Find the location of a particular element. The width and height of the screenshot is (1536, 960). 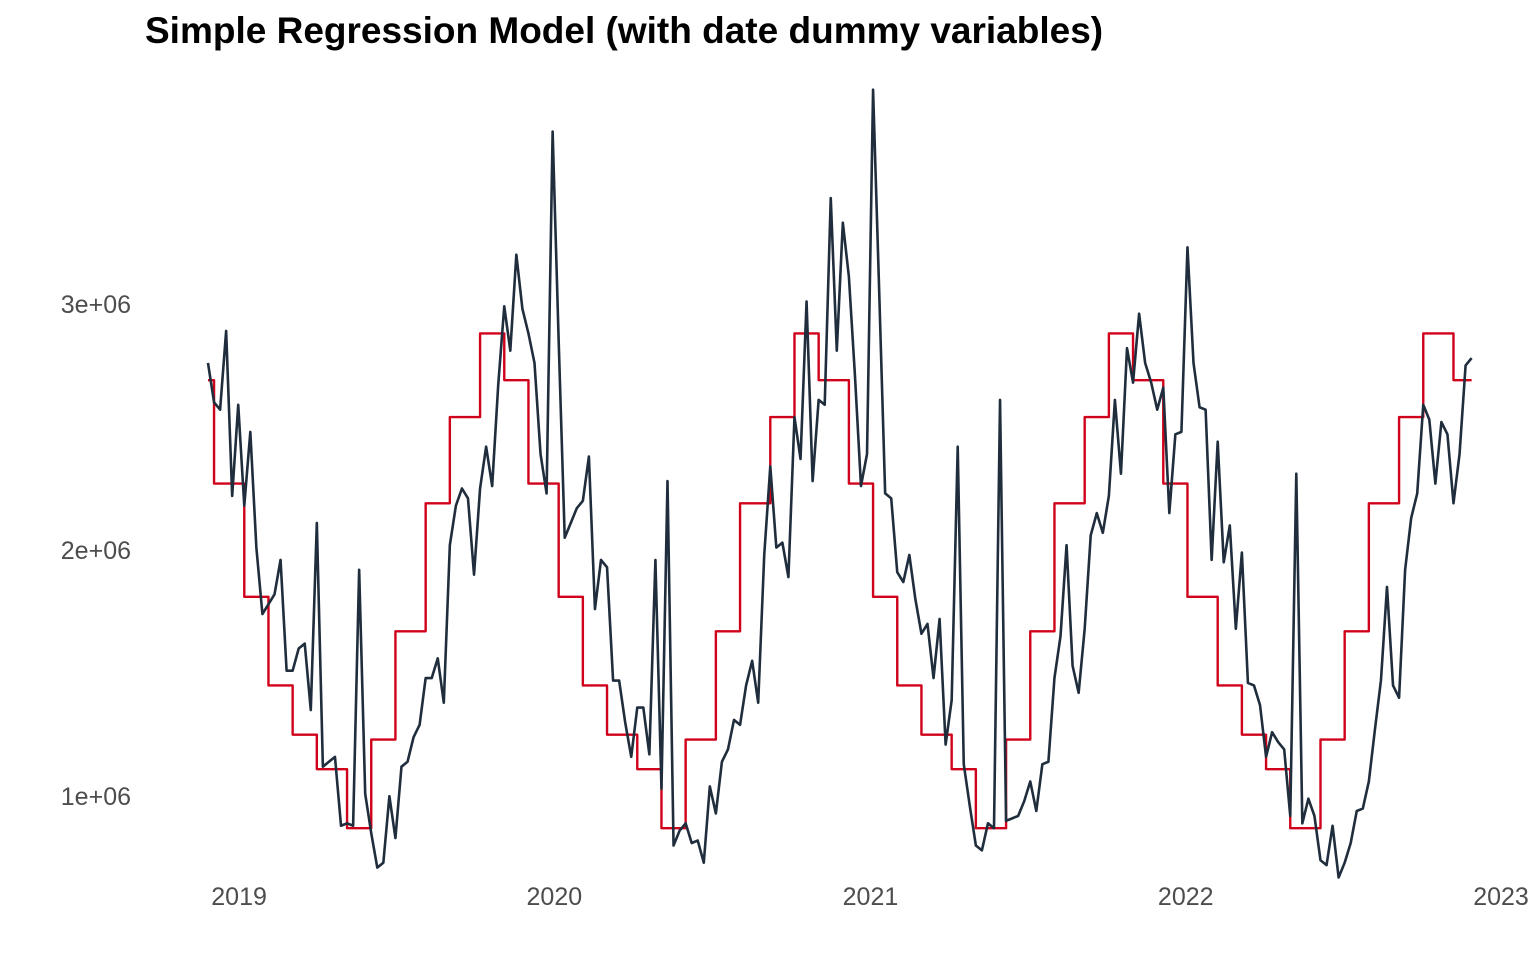

x-tick-label: 2021 is located at coordinates (871, 897).